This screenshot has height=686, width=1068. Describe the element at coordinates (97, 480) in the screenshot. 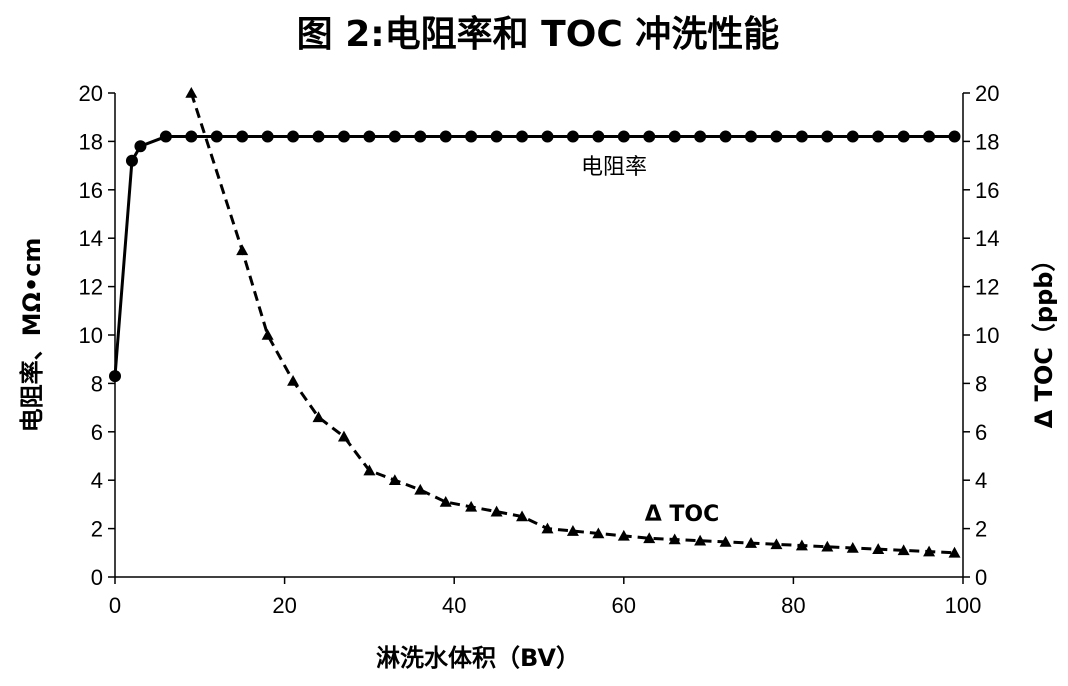

I see `y-tick-left-label: 4` at that location.